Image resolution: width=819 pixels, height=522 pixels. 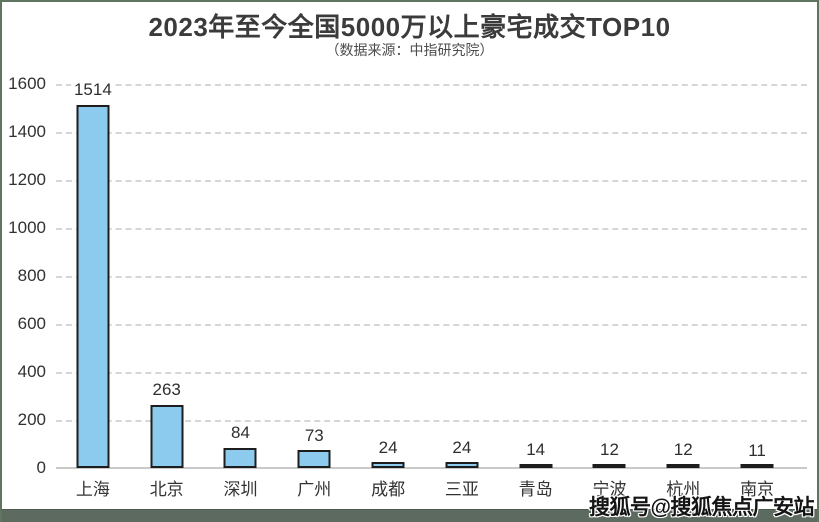 I want to click on bar-column-青岛: 14, so click(x=536, y=276).